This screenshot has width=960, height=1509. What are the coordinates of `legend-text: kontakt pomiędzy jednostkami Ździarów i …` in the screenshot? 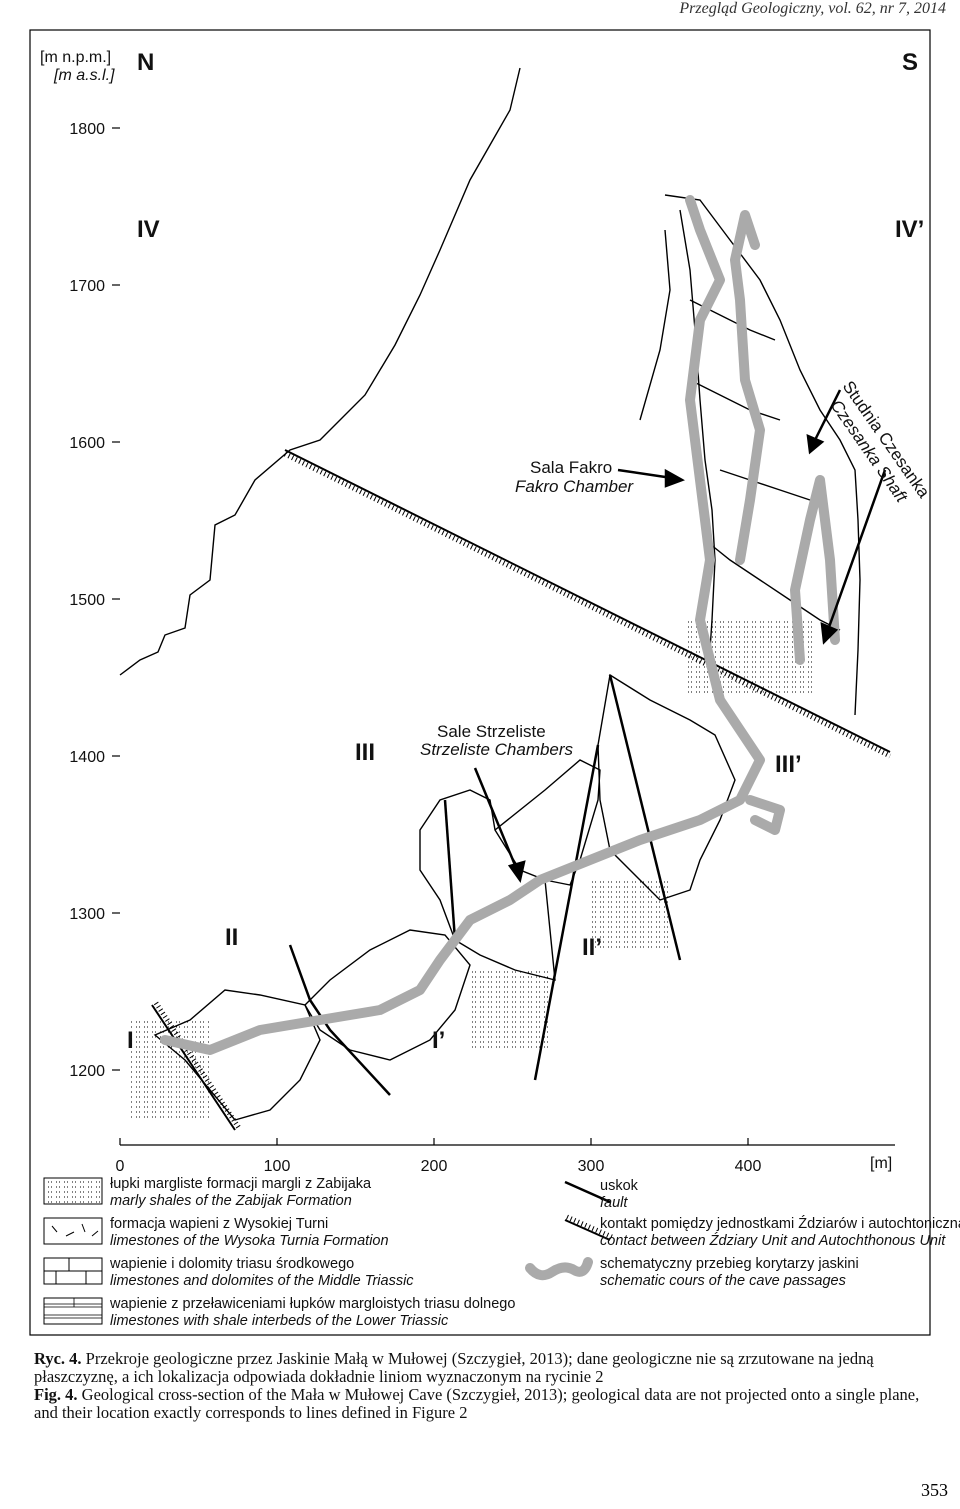 It's located at (780, 1223).